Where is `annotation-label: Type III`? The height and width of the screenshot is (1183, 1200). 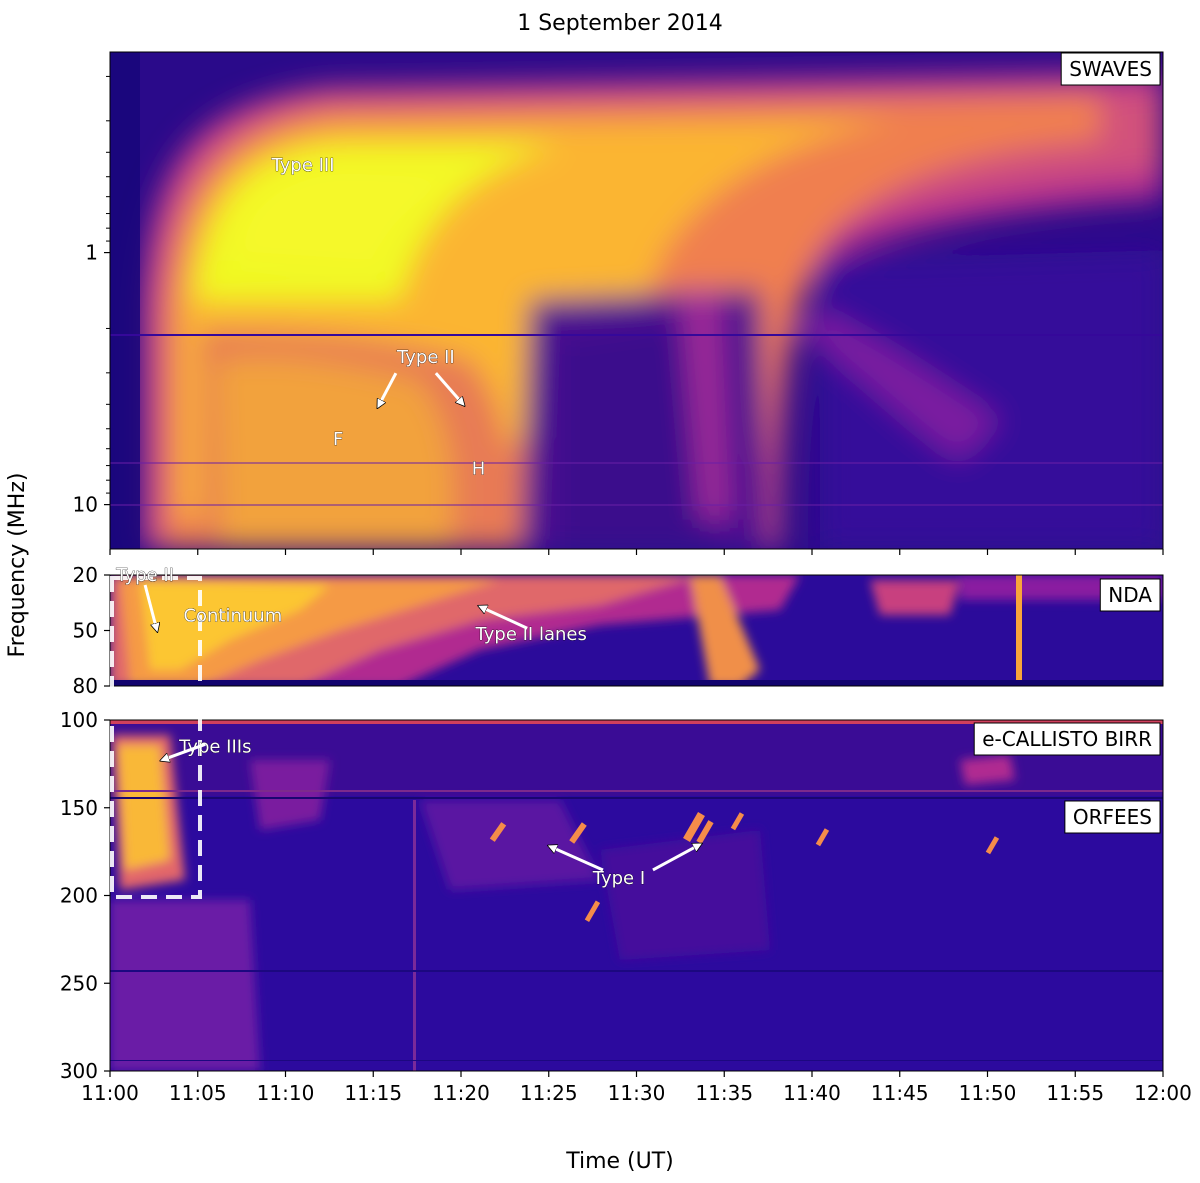 annotation-label: Type III is located at coordinates (303, 165).